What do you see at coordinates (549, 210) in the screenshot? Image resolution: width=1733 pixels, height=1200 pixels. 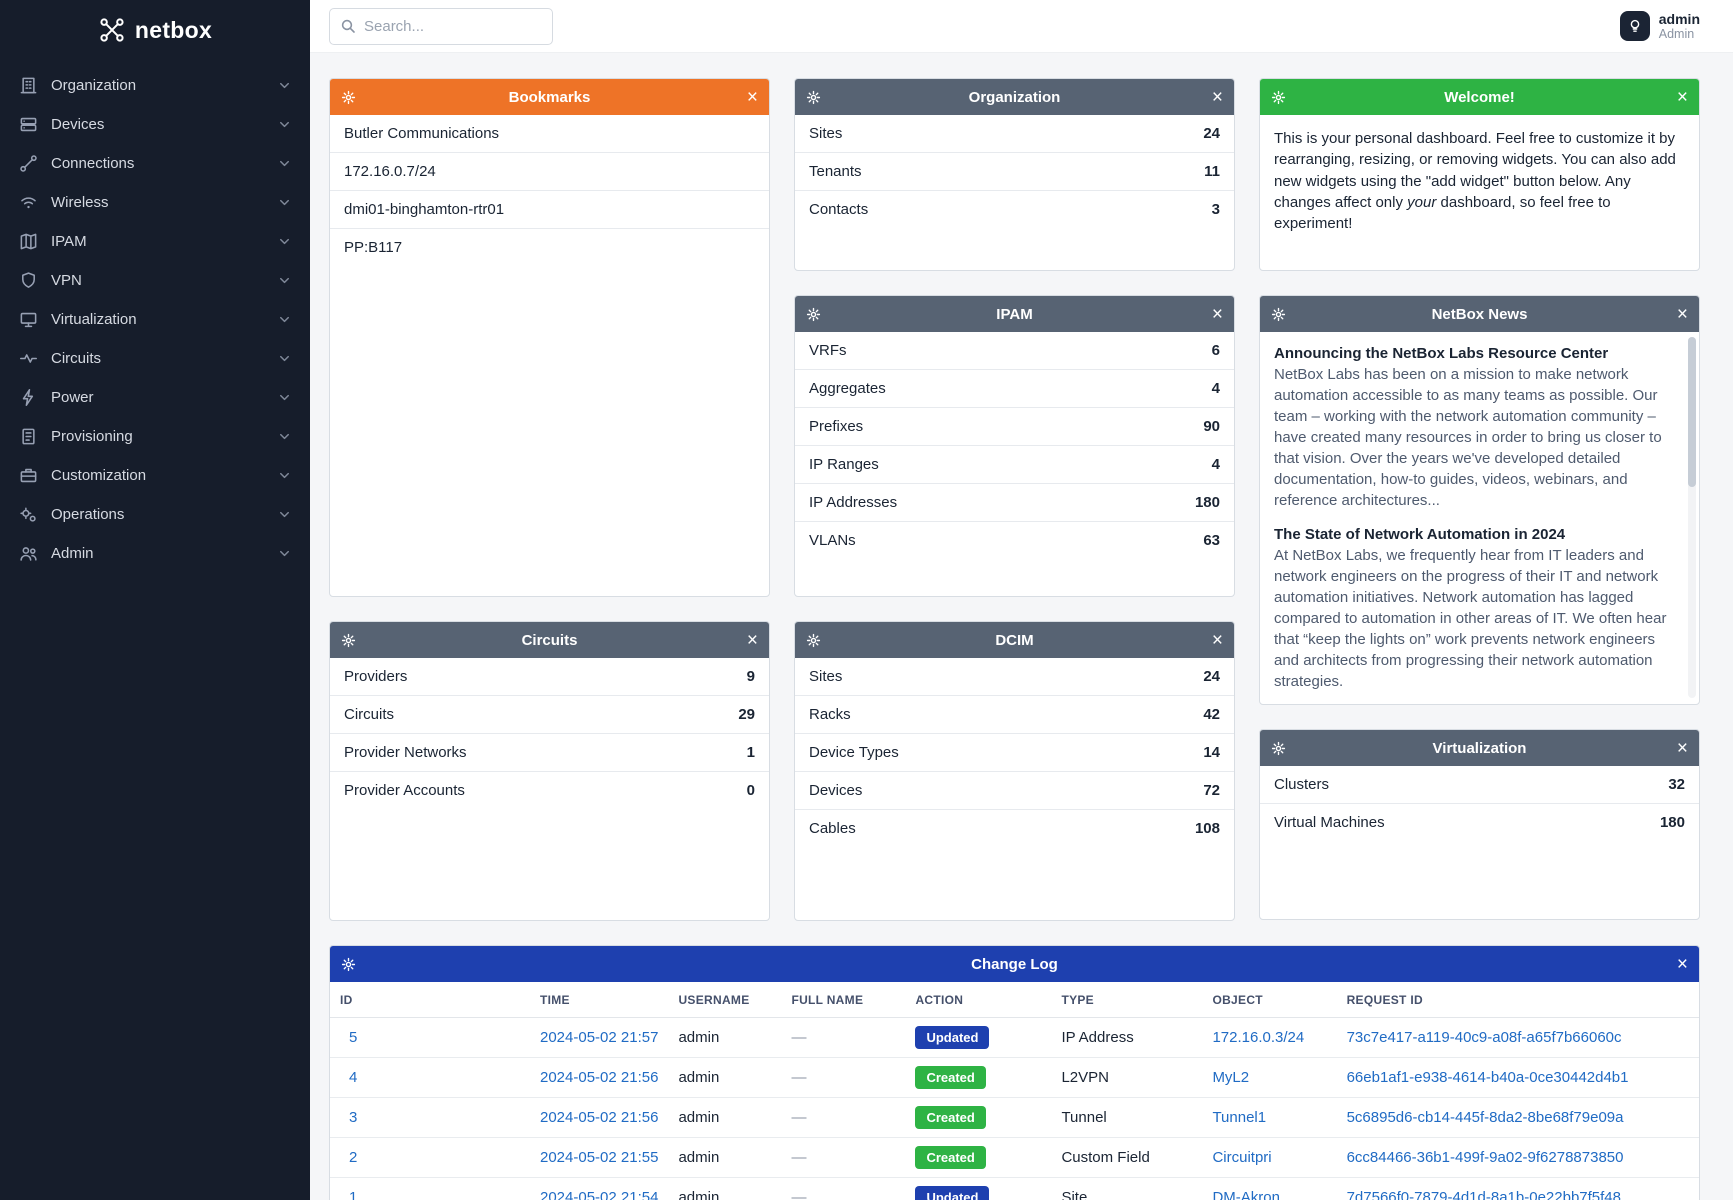 I see `bookmark-item: dmi01-binghamton-rtr01` at bounding box center [549, 210].